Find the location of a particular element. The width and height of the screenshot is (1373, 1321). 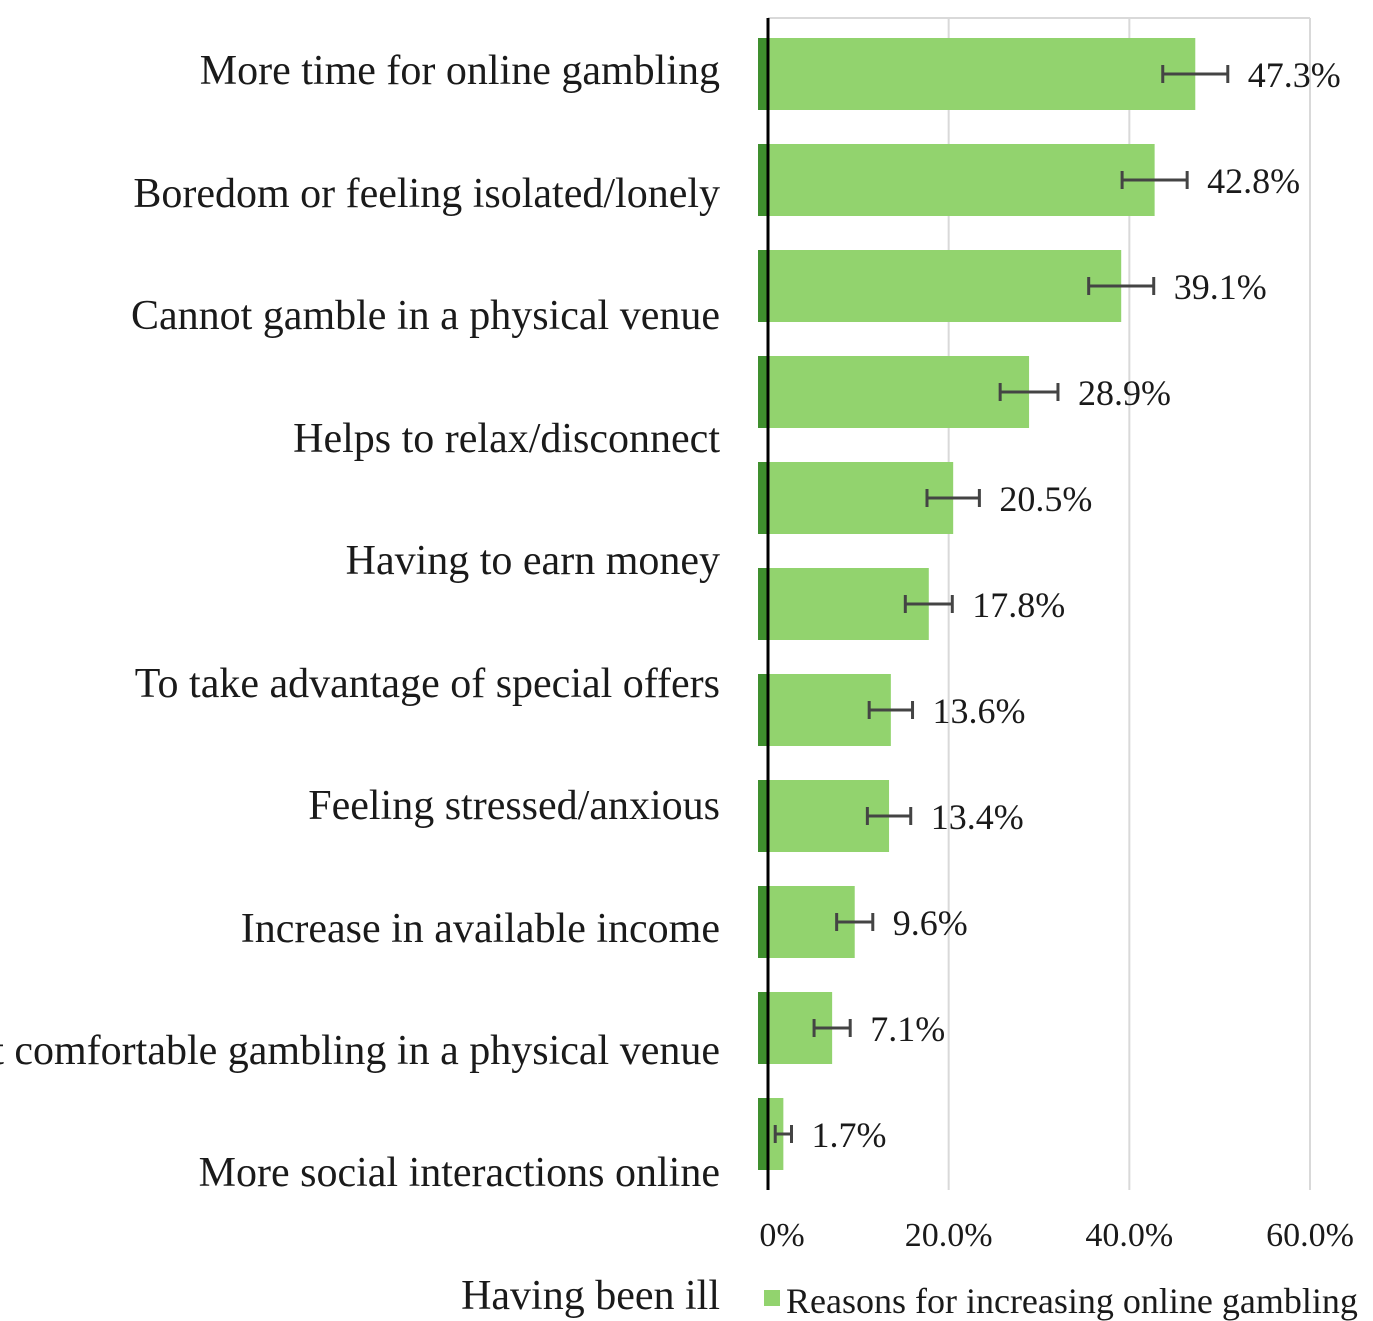

x-tick-label-3: 60.0% is located at coordinates (1310, 1235).